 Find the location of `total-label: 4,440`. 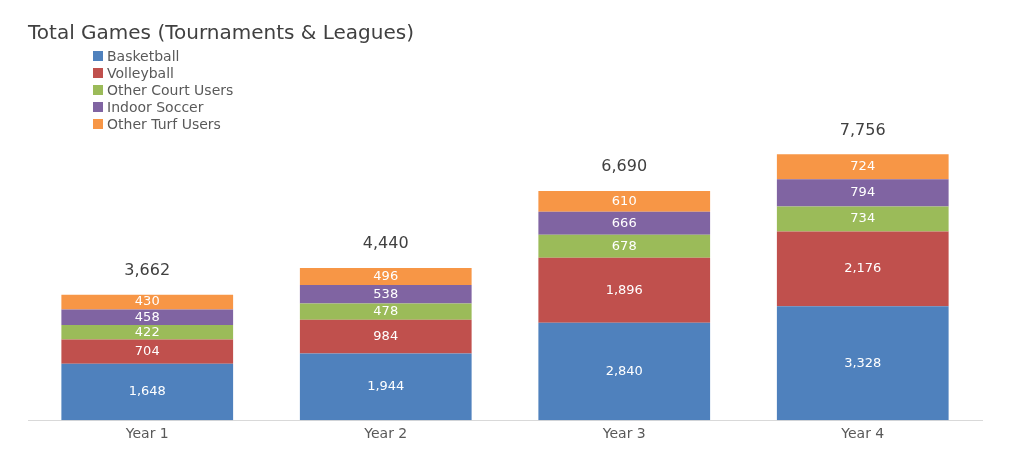

total-label: 4,440 is located at coordinates (385, 243).